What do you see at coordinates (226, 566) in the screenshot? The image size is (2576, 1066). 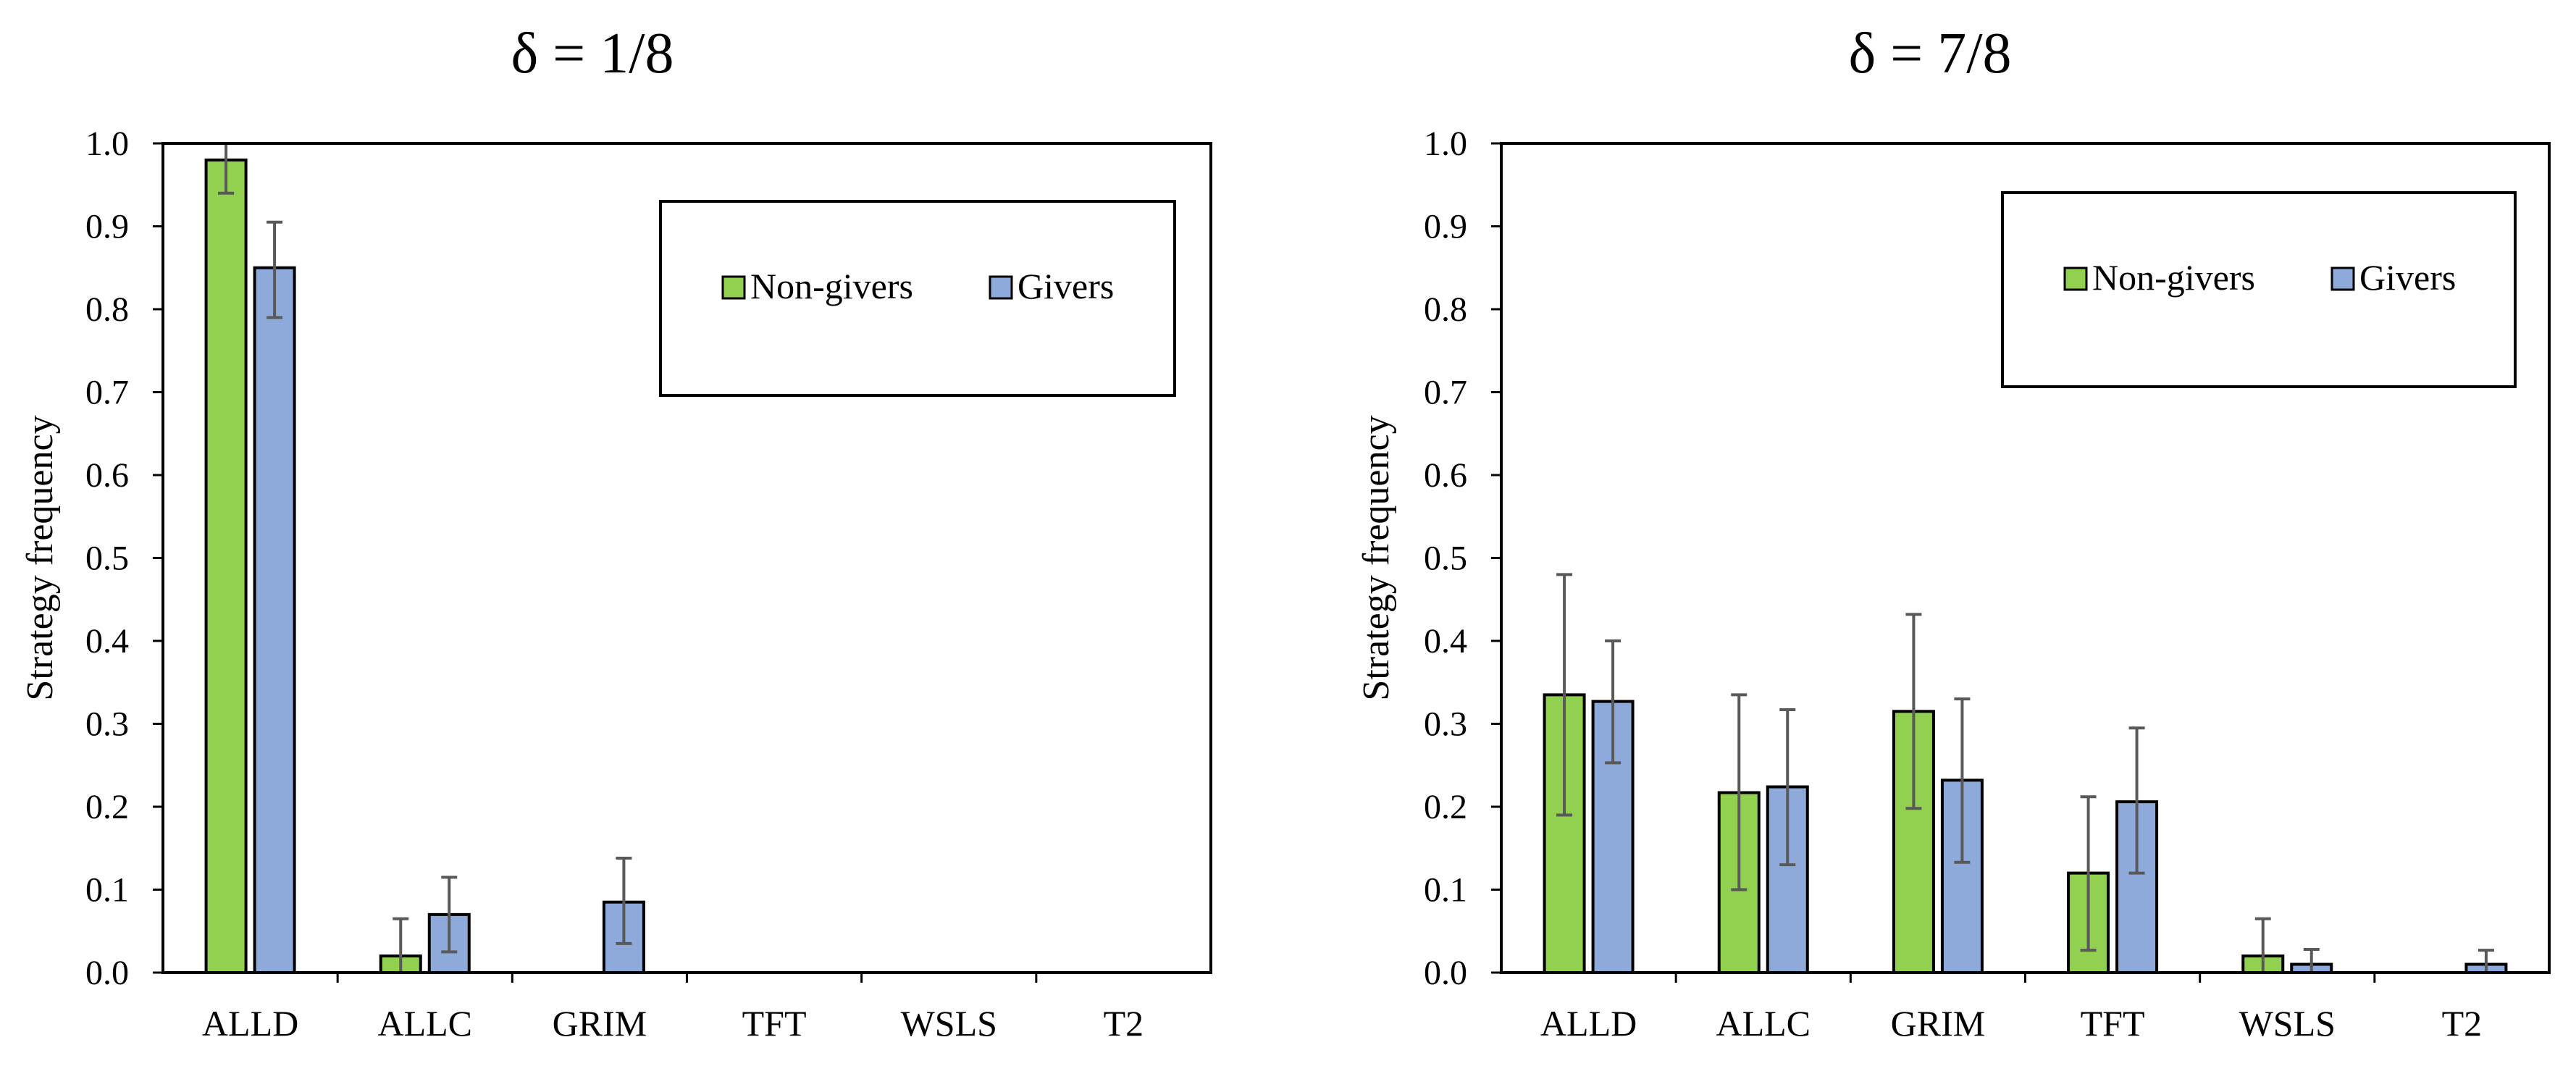 I see `bar-non-givers` at bounding box center [226, 566].